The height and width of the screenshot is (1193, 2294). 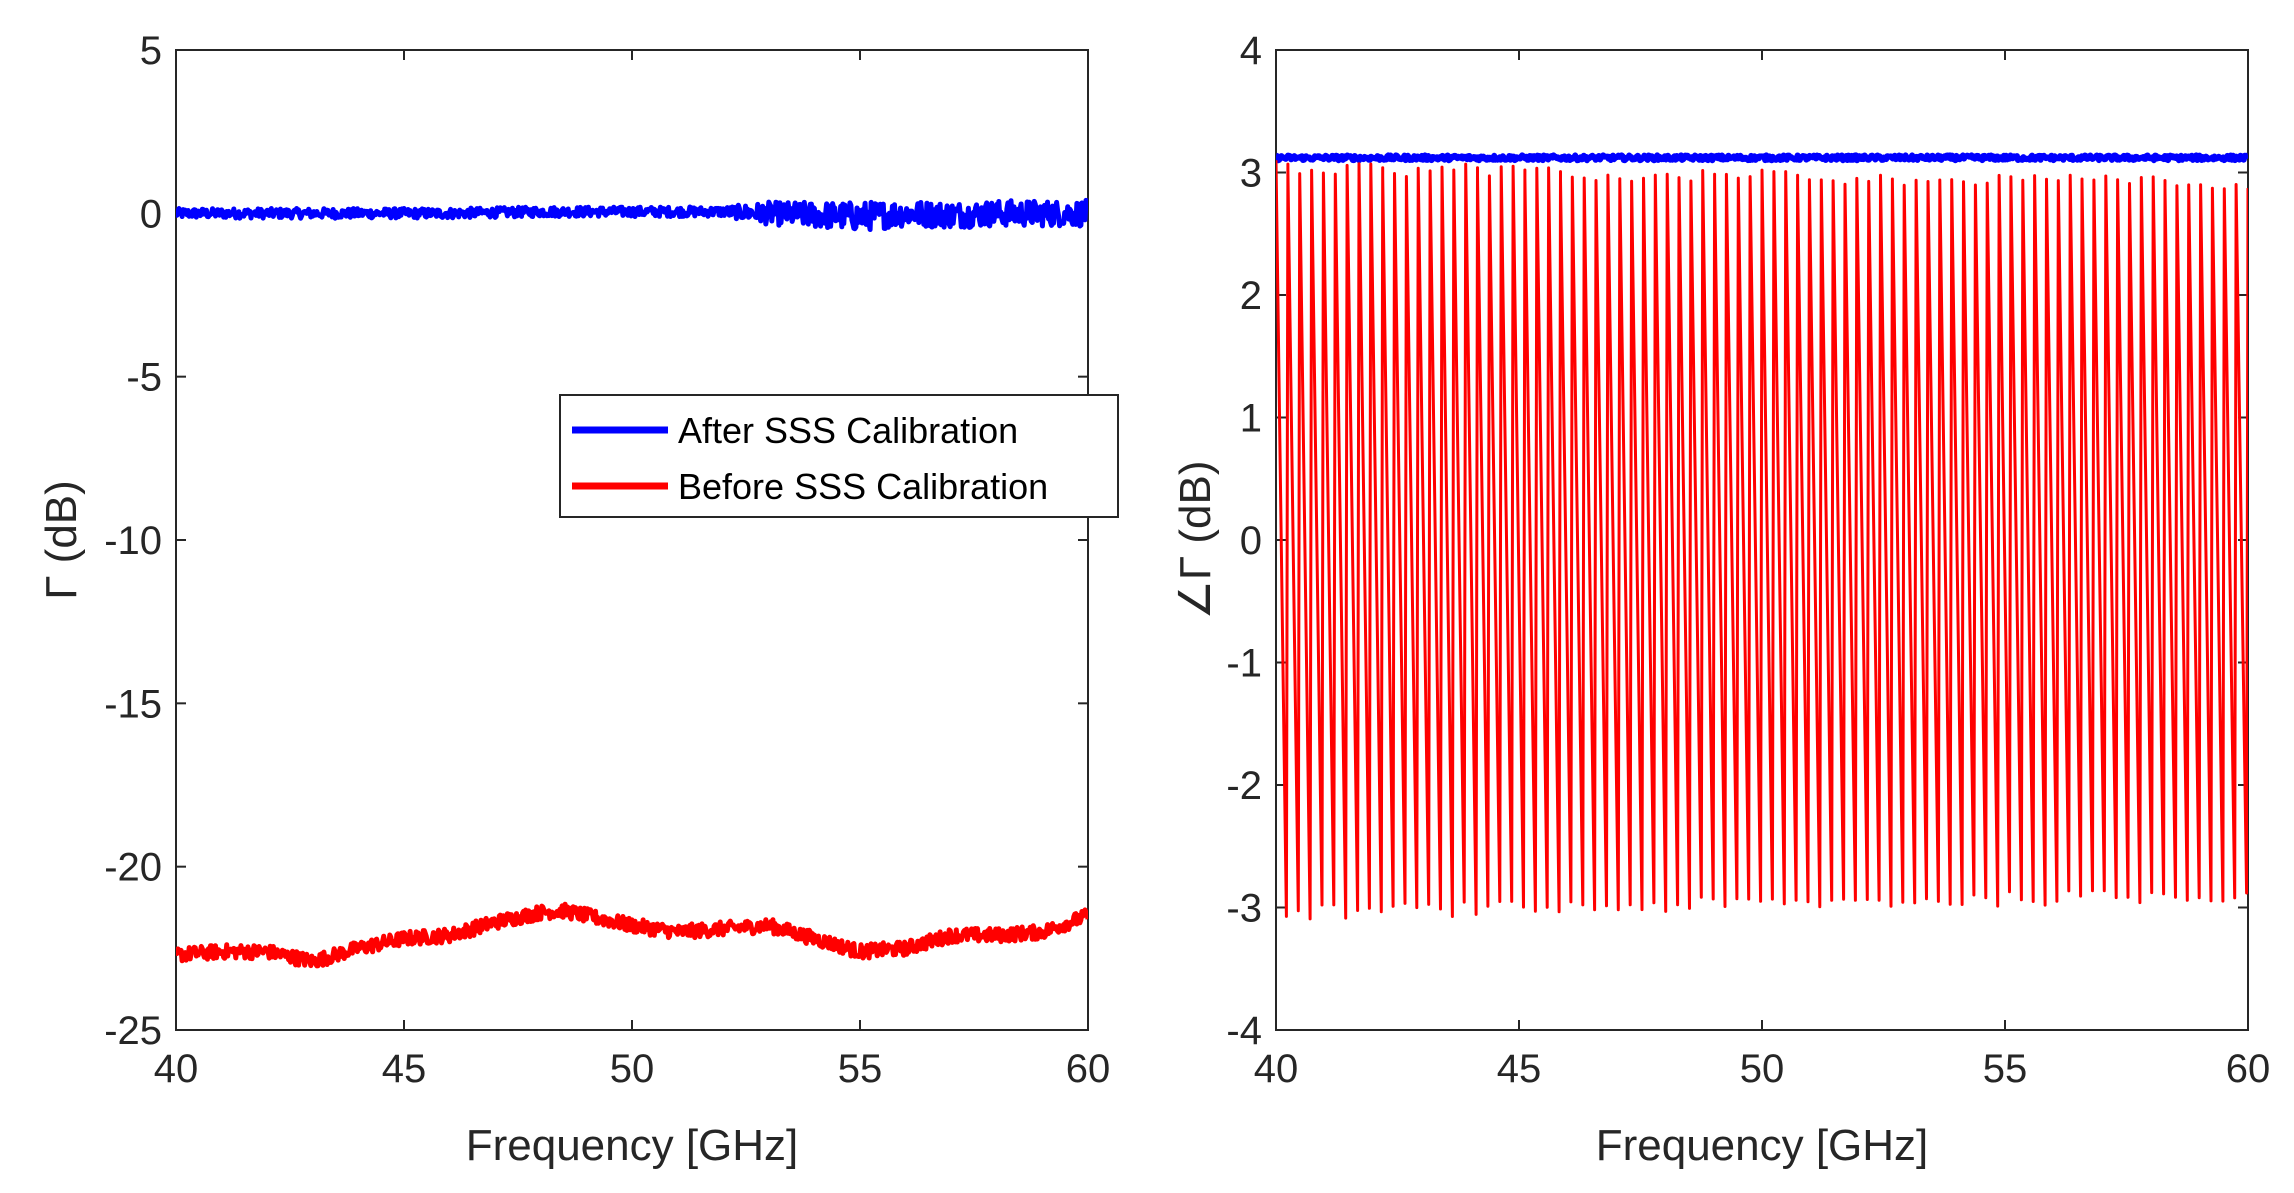 I want to click on left-series-before, so click(x=632, y=935).